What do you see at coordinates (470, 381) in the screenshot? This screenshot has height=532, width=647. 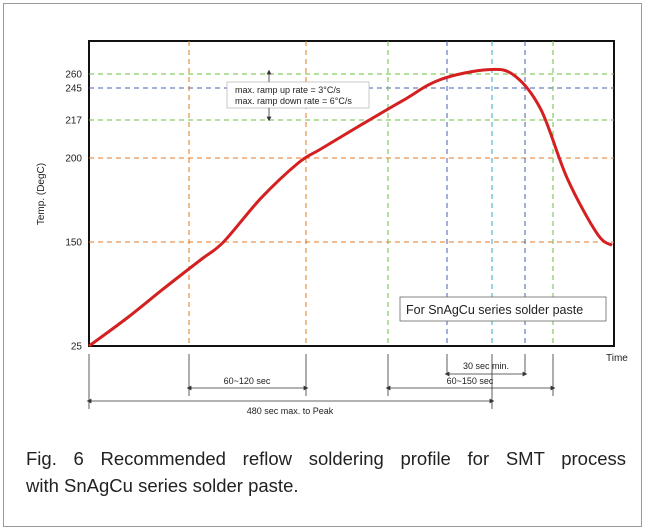 I see `dim-60-150-label: 60~150 sec` at bounding box center [470, 381].